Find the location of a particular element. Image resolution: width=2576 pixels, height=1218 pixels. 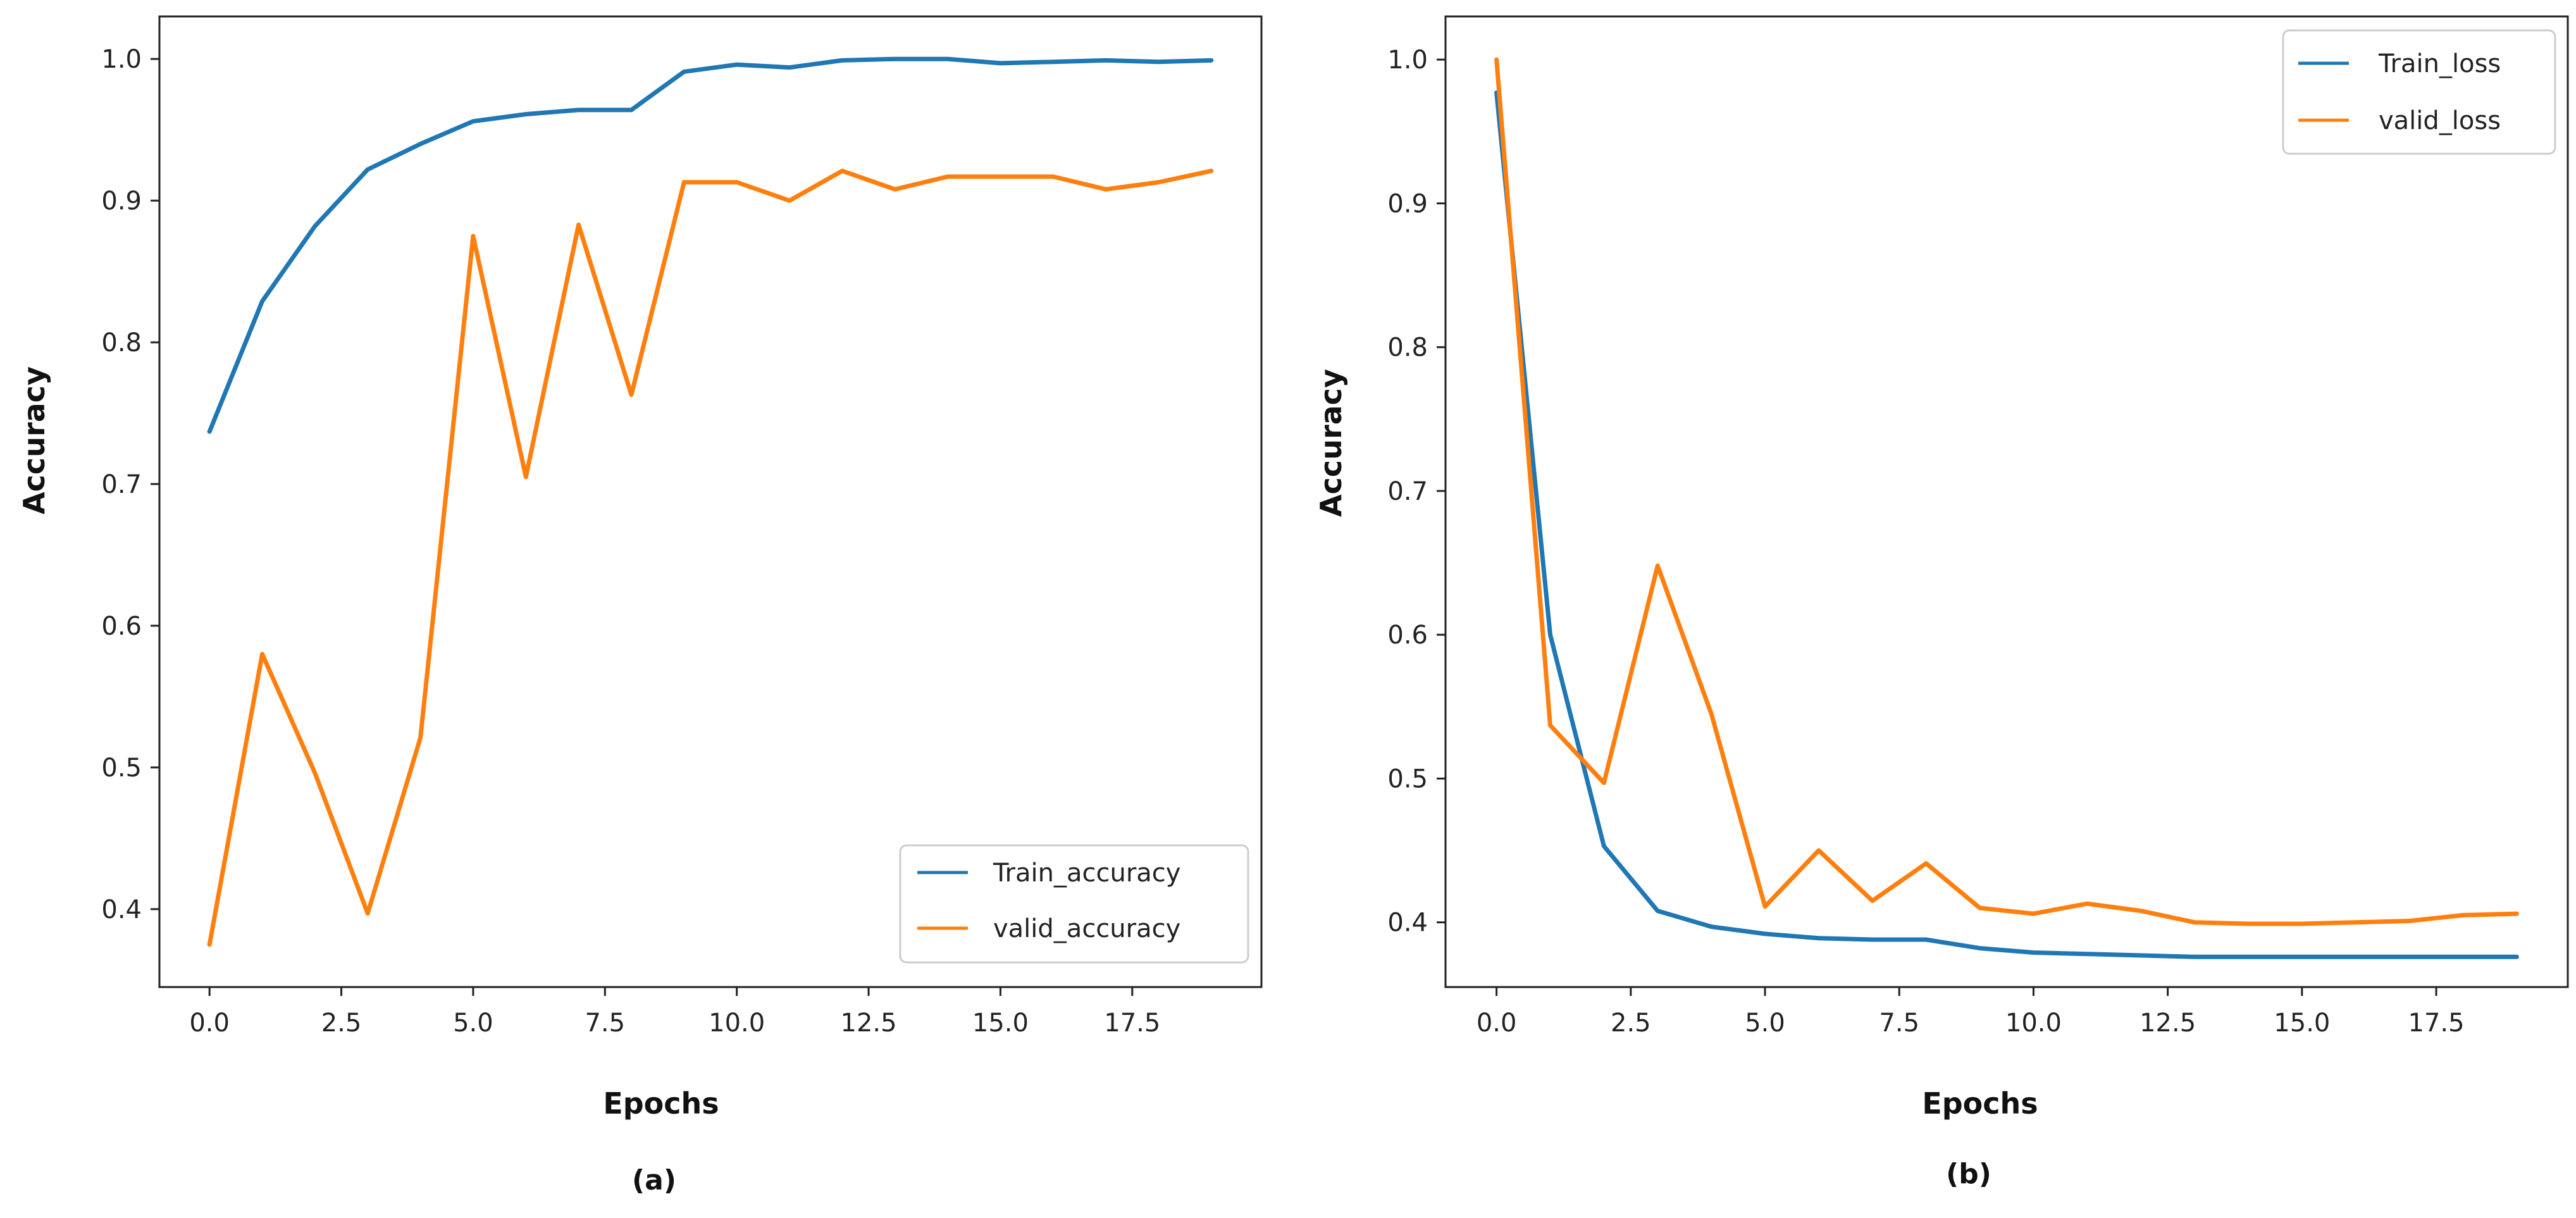

legend-box-a is located at coordinates (1074, 904).